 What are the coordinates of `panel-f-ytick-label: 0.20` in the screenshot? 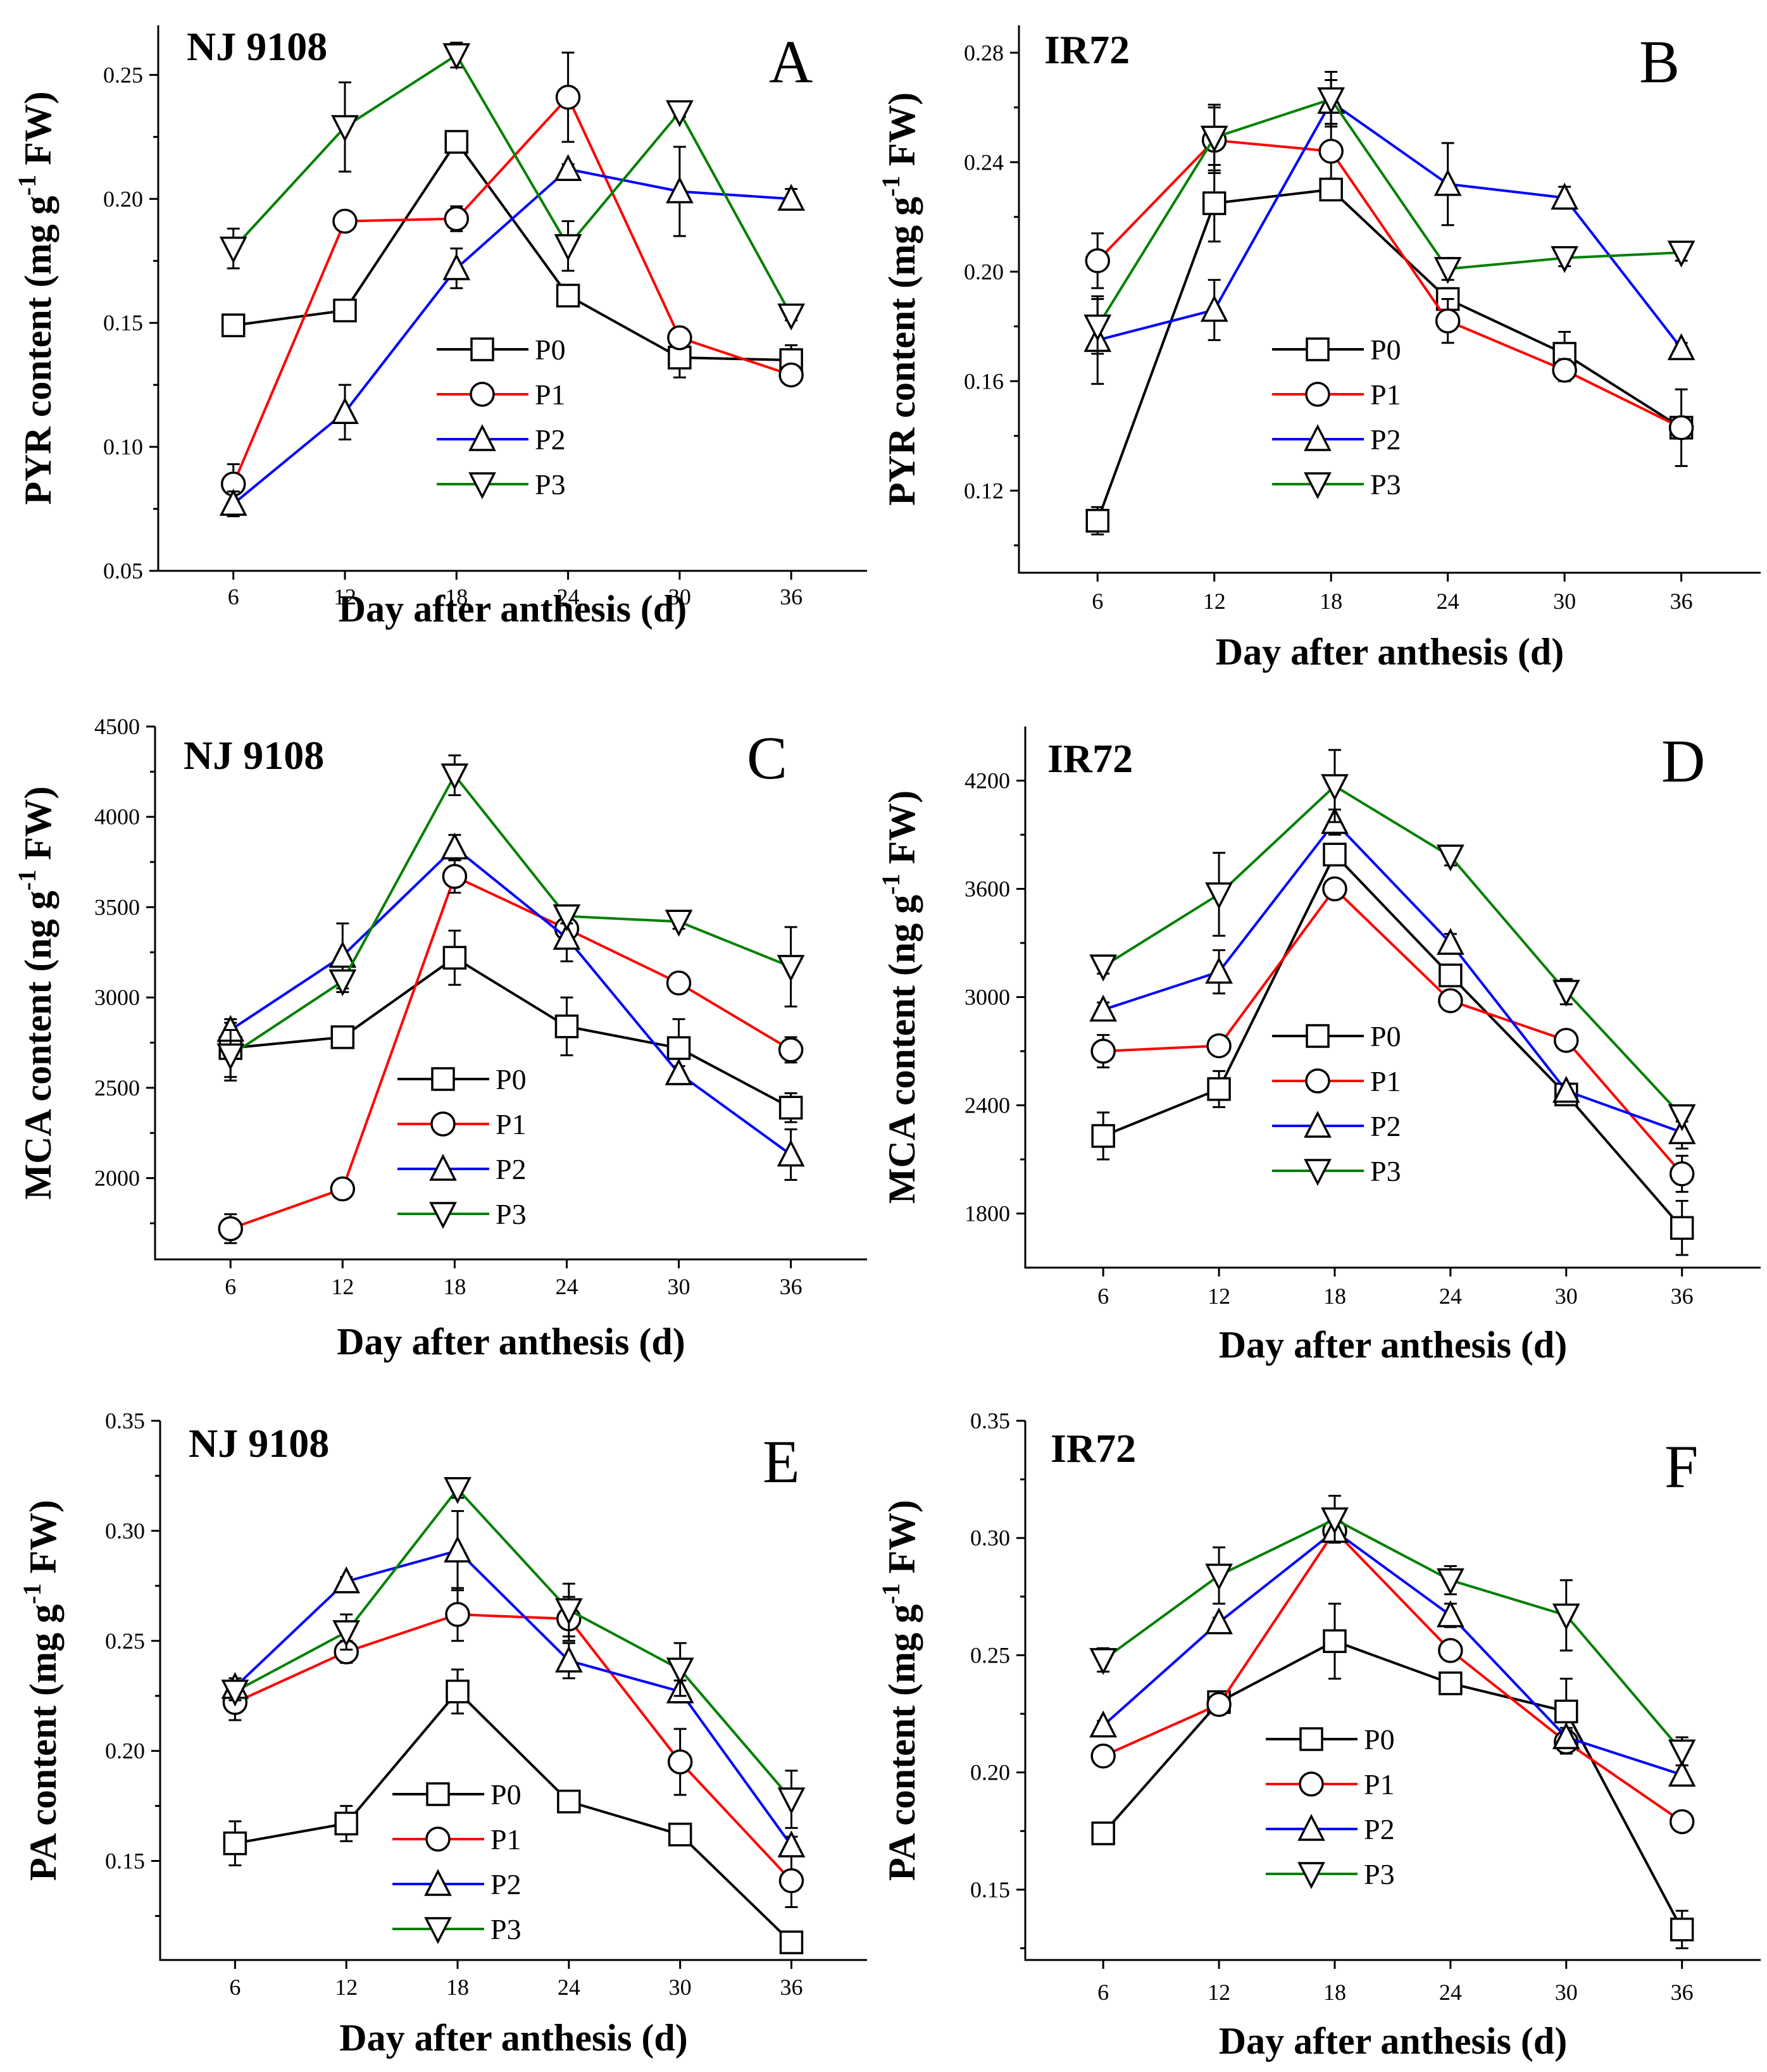 It's located at (990, 1772).